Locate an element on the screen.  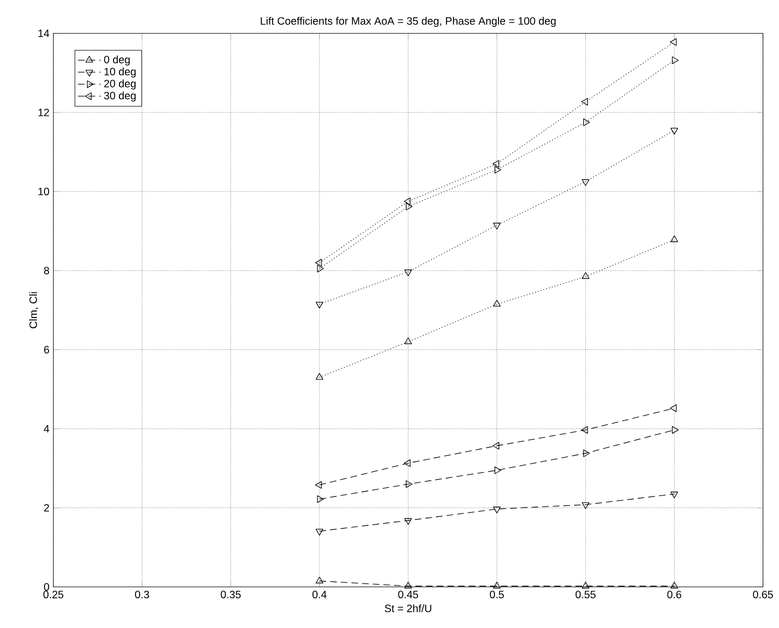
x-tick-label: 0.25 is located at coordinates (53, 594).